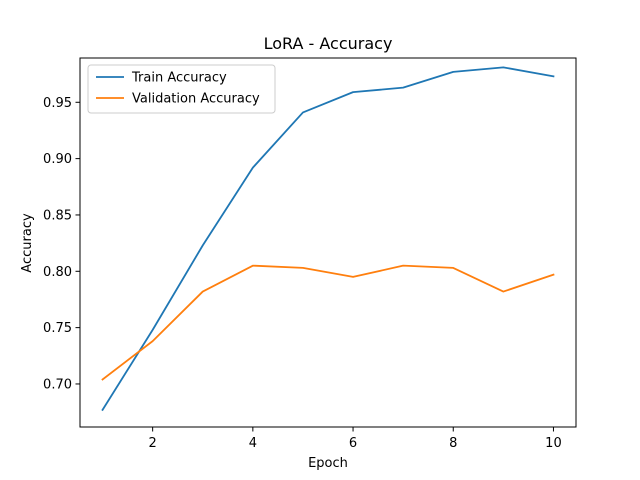  Describe the element at coordinates (179, 78) in the screenshot. I see `legend-label-0: Train Accuracy` at that location.